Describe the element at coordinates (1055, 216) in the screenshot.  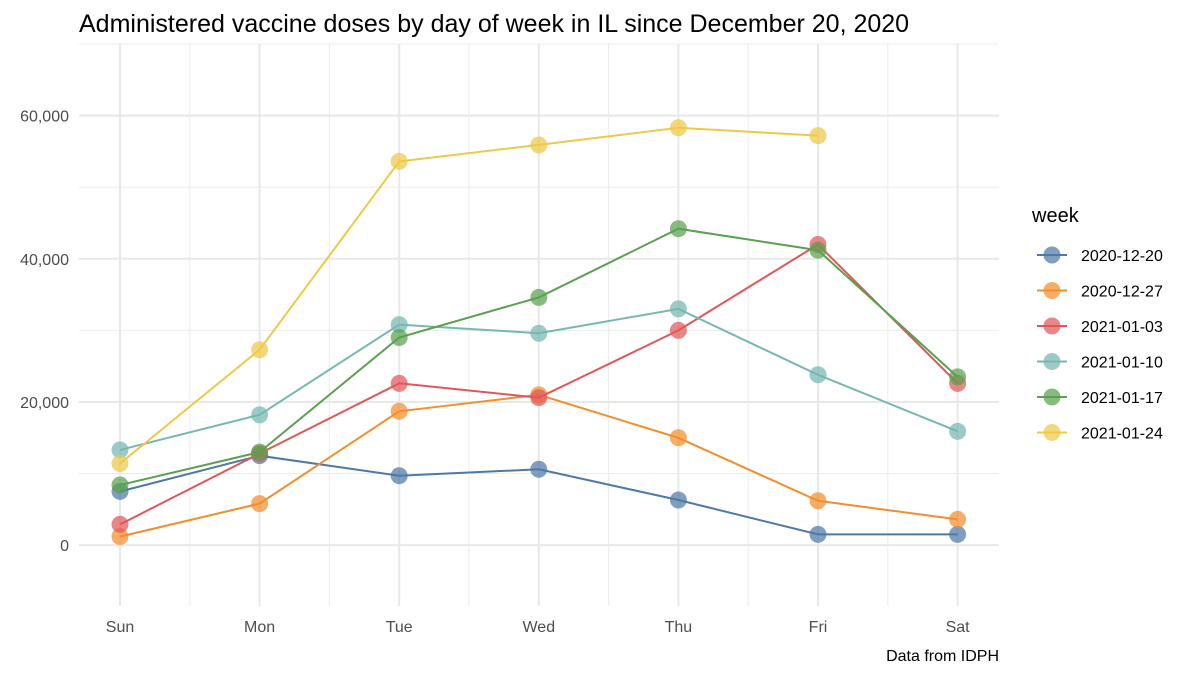
I see `legend-title: week` at that location.